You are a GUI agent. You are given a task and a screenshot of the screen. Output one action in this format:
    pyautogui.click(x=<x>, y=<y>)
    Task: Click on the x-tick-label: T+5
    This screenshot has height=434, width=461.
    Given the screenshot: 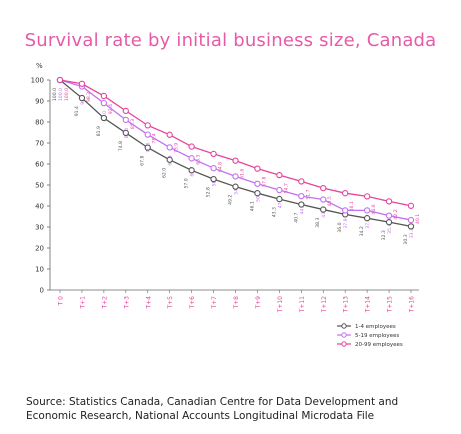 What is the action you would take?
    pyautogui.click(x=170, y=303)
    